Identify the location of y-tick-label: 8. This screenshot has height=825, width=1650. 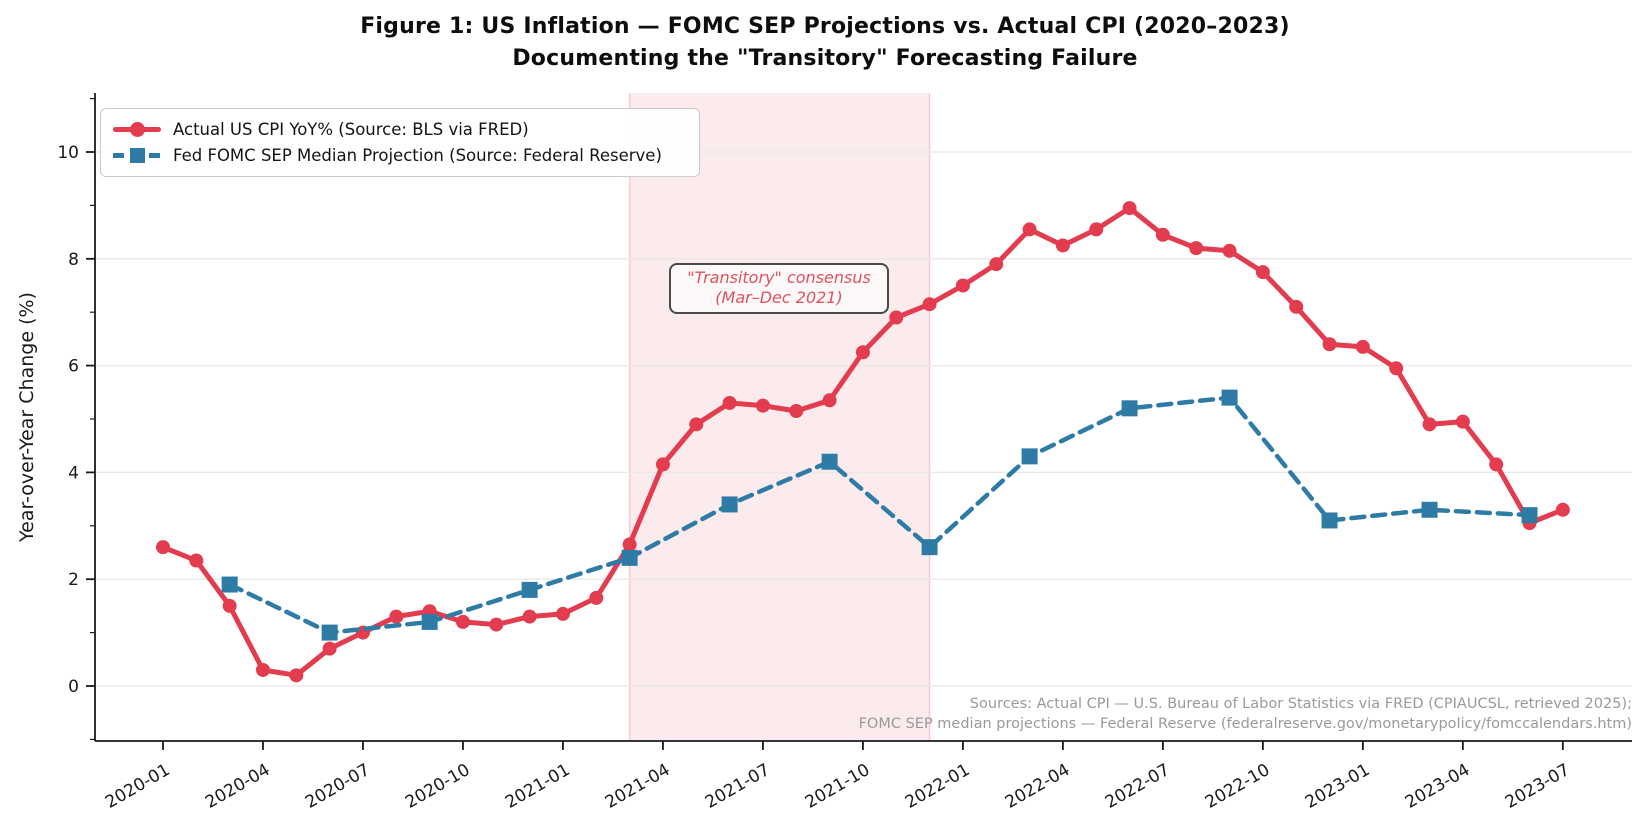
(73, 260).